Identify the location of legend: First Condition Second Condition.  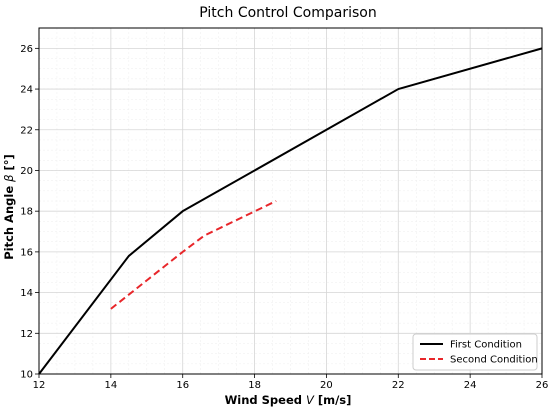
(475, 352).